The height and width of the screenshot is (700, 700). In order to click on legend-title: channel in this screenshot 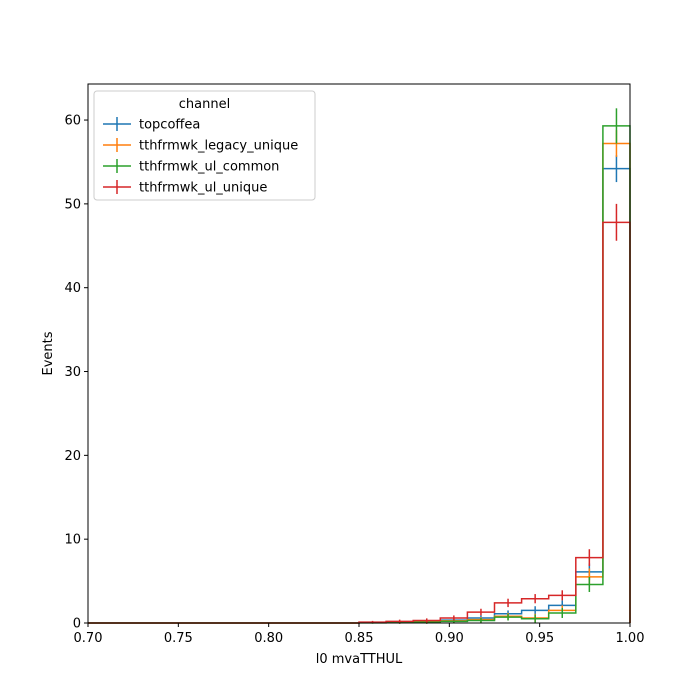, I will do `click(204, 104)`.